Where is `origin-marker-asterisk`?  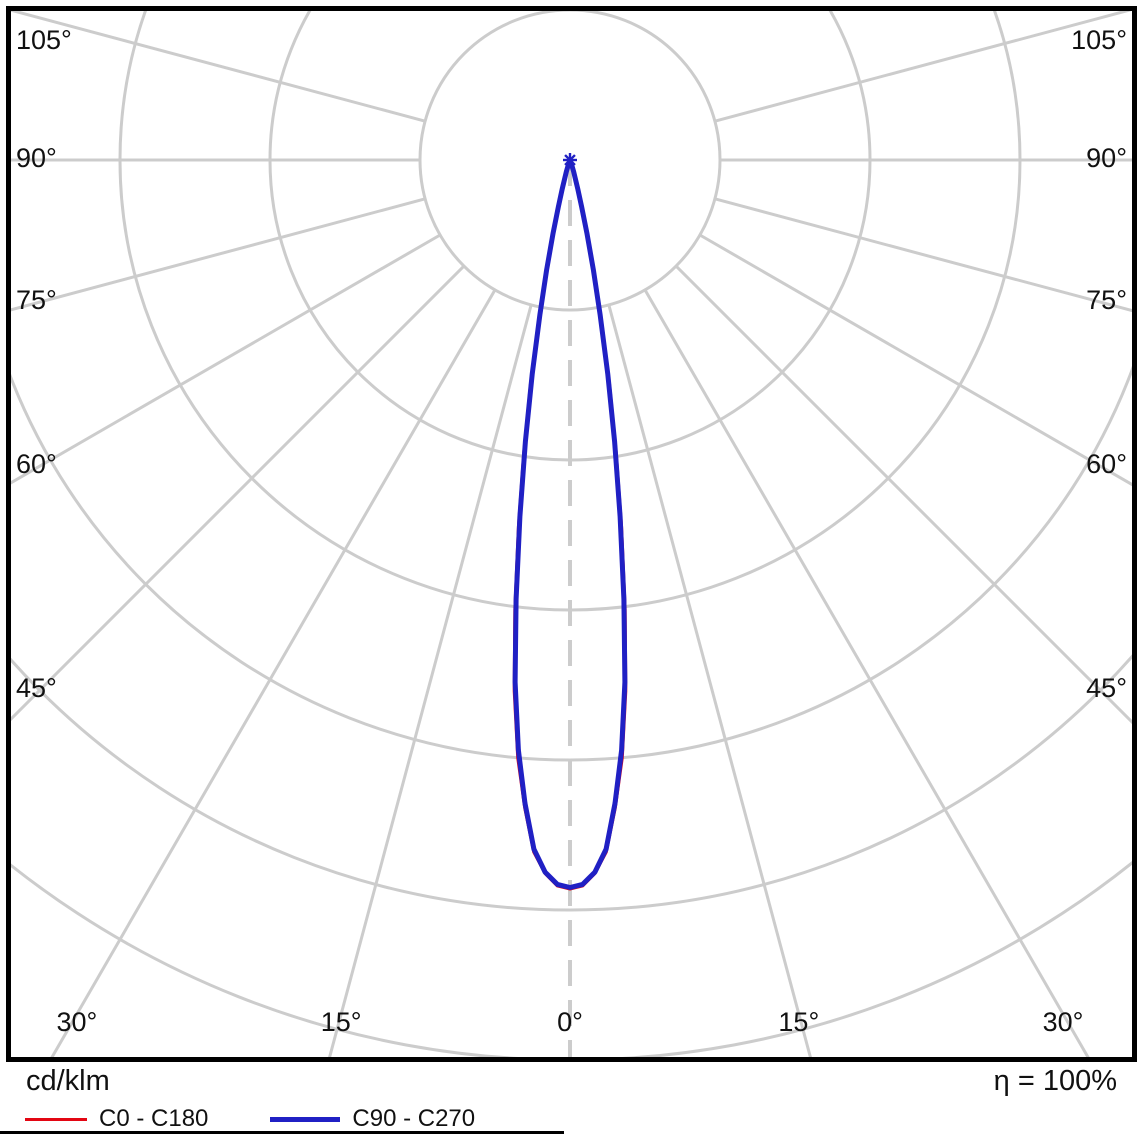
origin-marker-asterisk is located at coordinates (570, 160).